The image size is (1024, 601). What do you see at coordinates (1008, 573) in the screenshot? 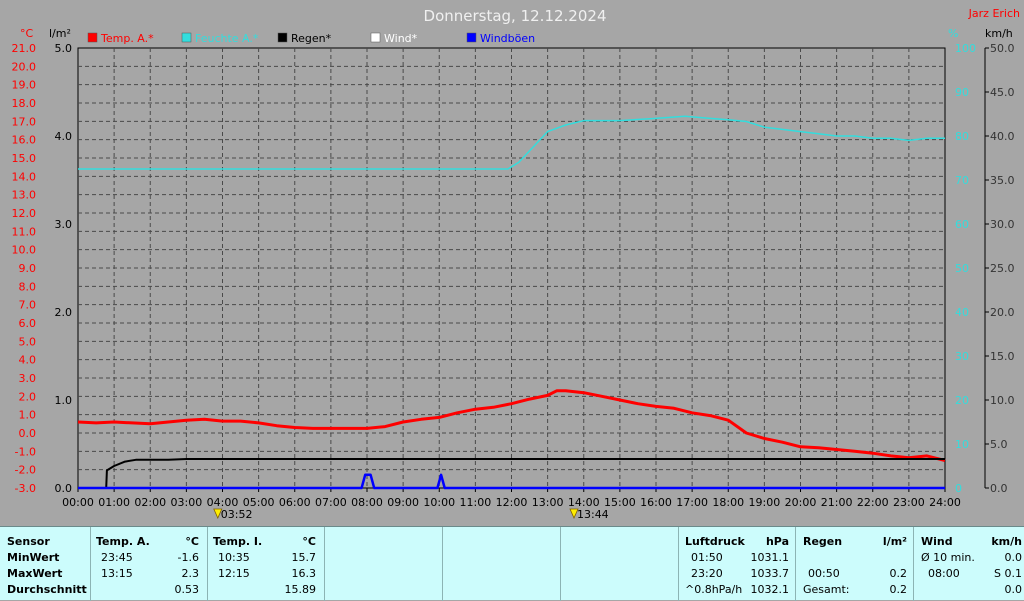
I see `wind-max-dir: S 0.1` at bounding box center [1008, 573].